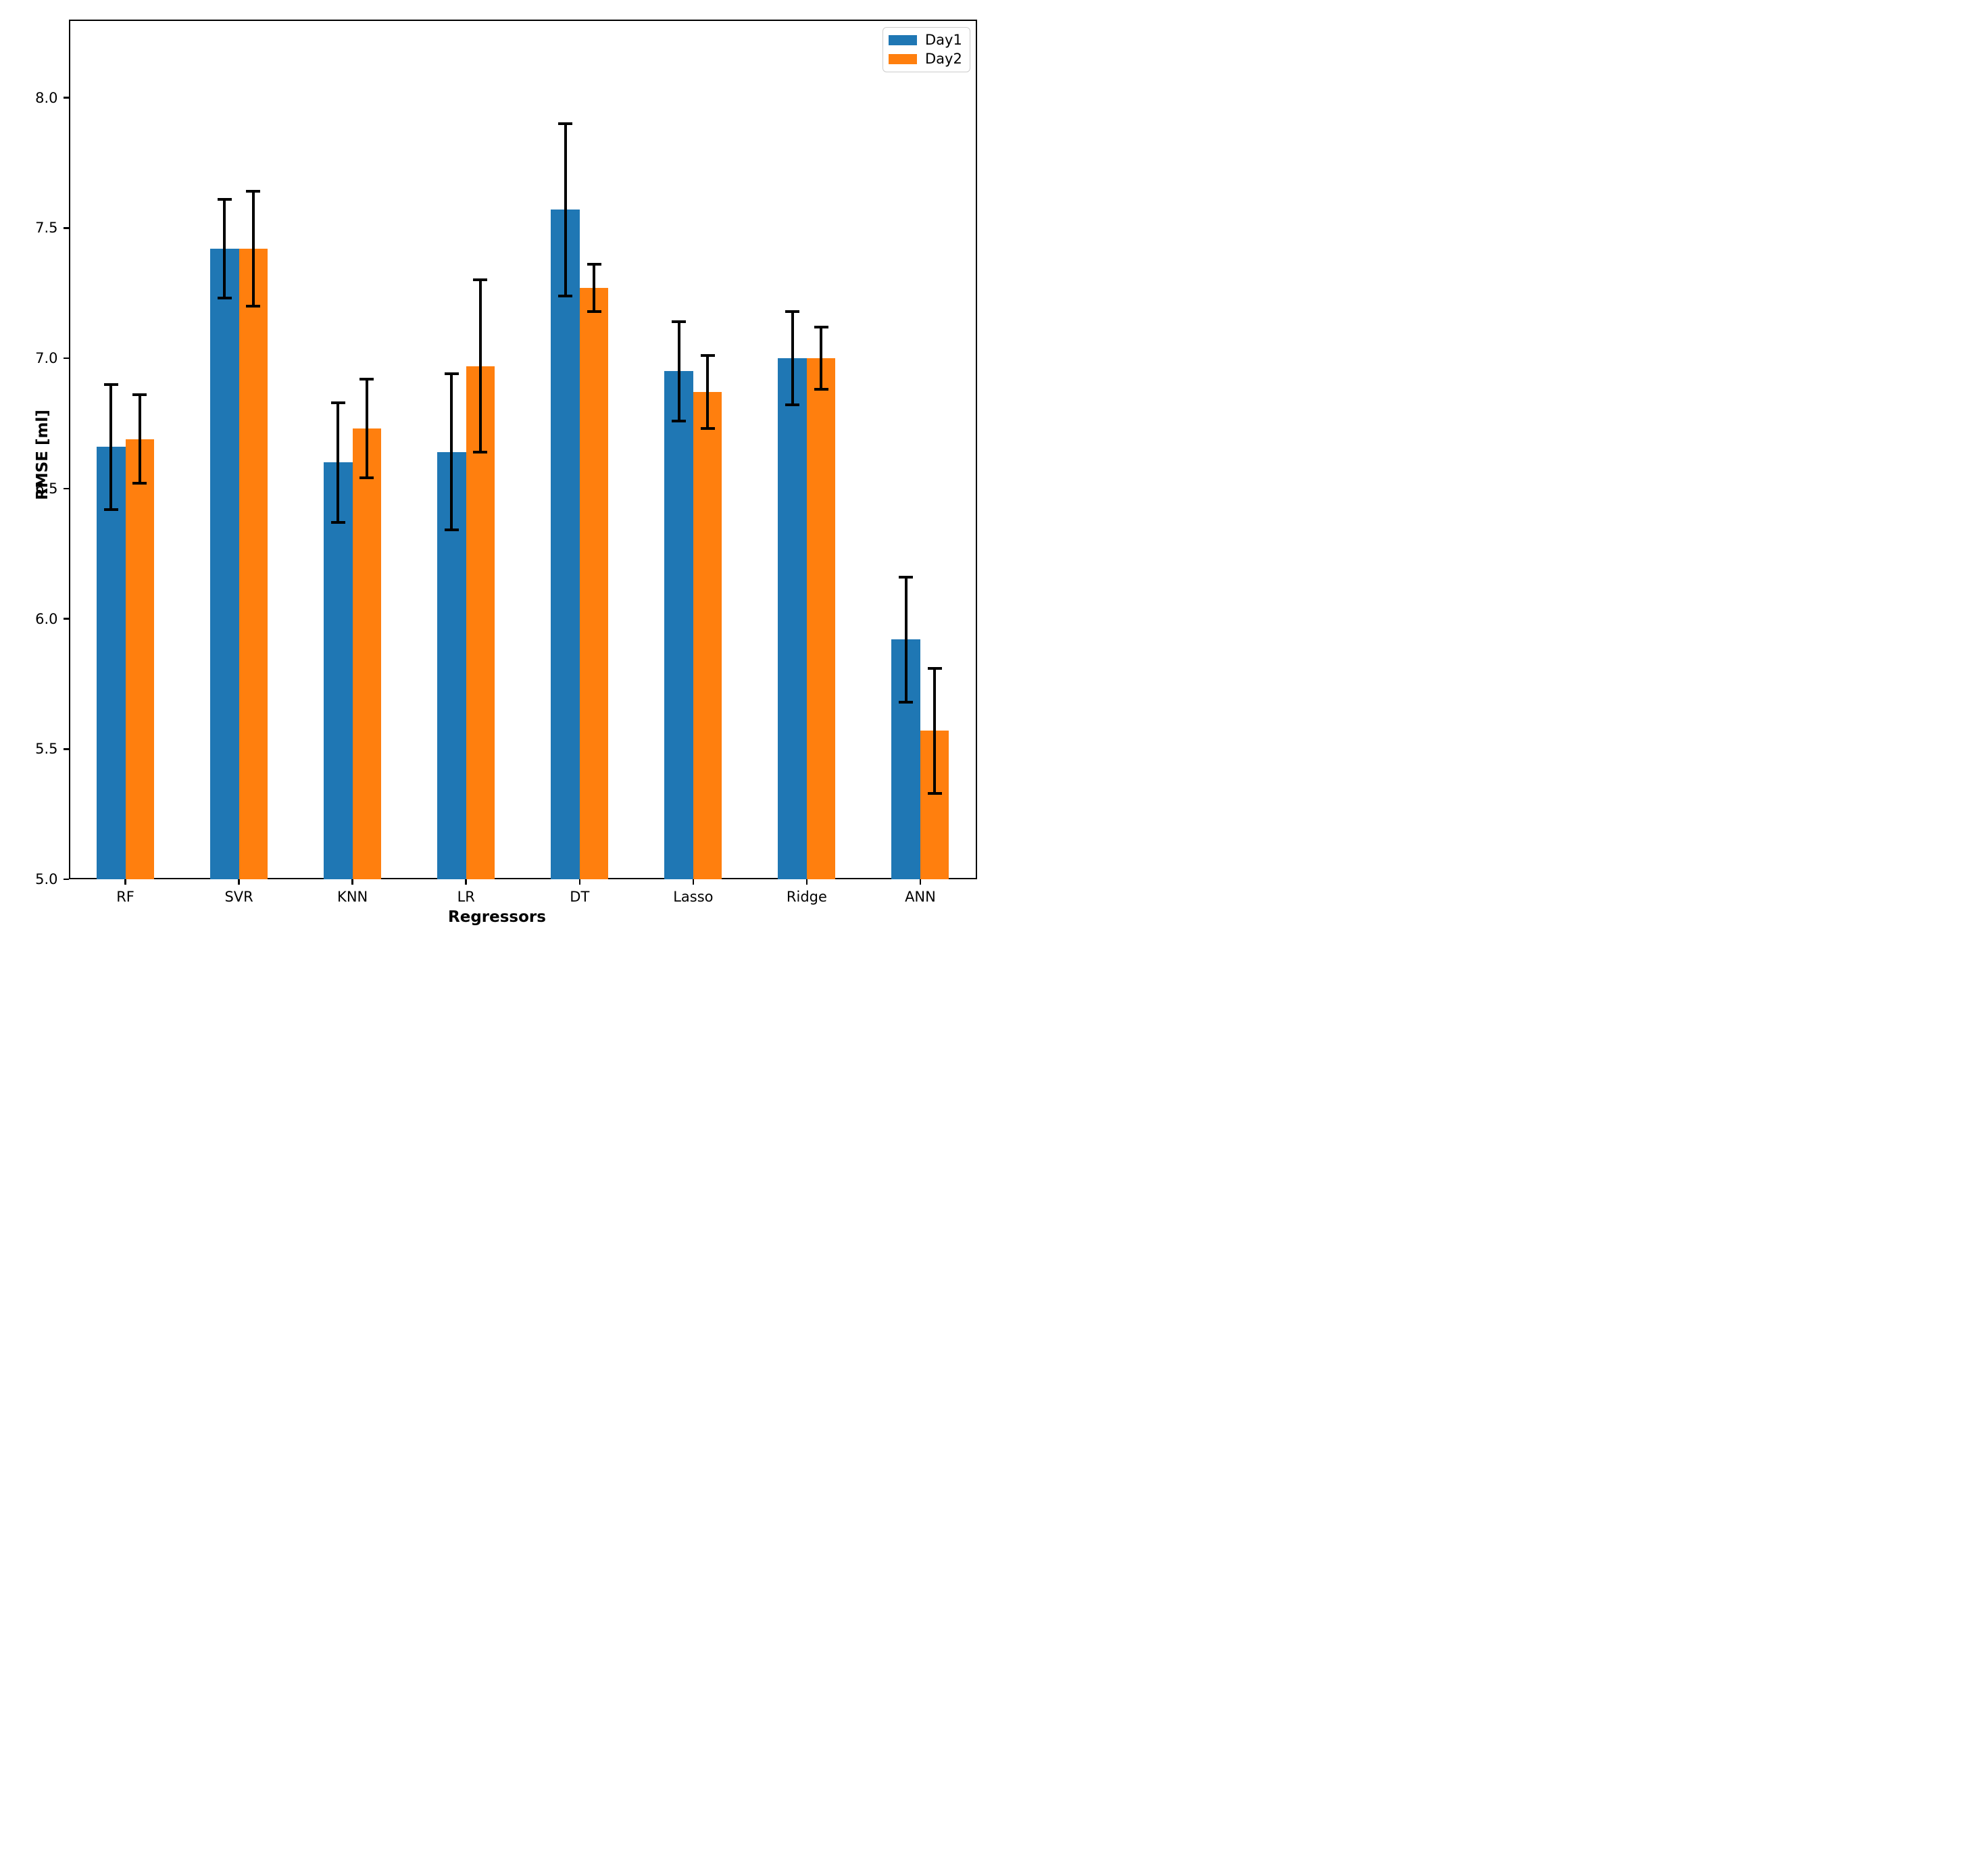  I want to click on x-tick-label: Lasso, so click(693, 897).